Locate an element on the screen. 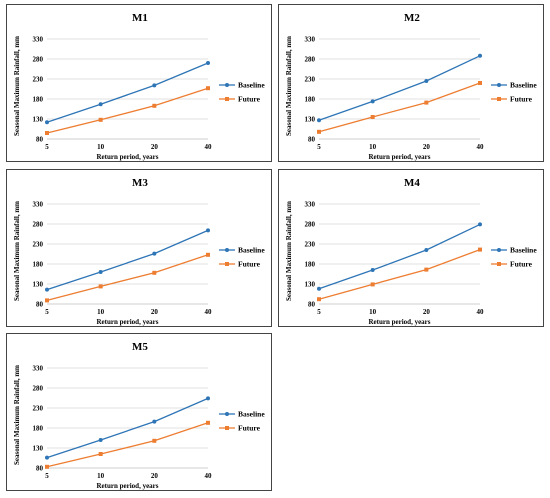 This screenshot has width=550, height=498. chart-title: M4 is located at coordinates (412, 183).